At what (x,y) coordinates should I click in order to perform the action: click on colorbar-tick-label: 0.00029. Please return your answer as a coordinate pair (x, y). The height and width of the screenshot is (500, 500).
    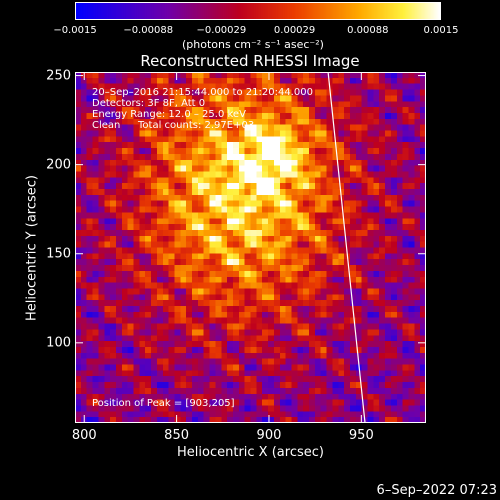
    Looking at the image, I should click on (294, 30).